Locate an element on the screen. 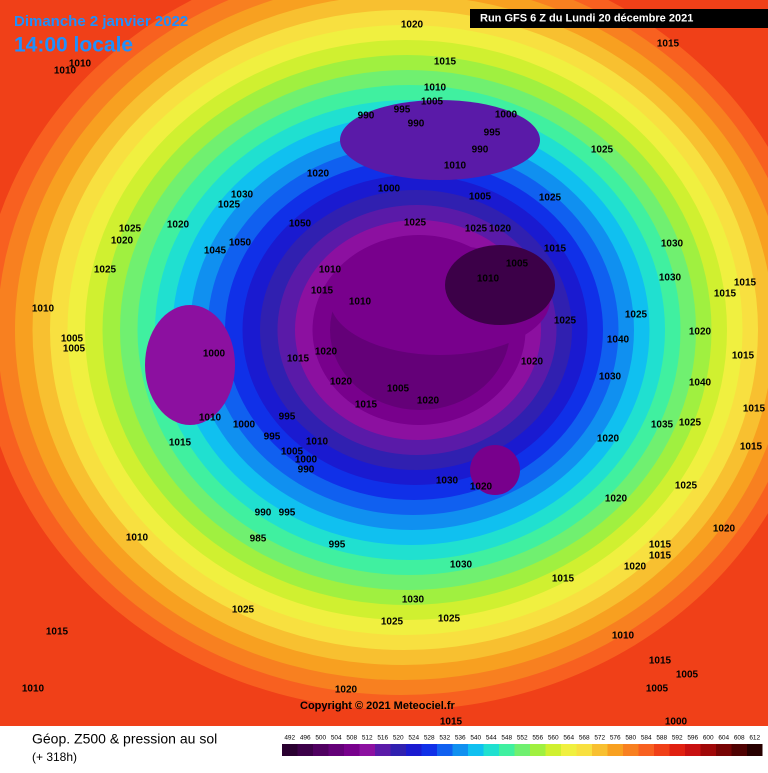 The image size is (768, 773). legend-label: 560 is located at coordinates (553, 738).